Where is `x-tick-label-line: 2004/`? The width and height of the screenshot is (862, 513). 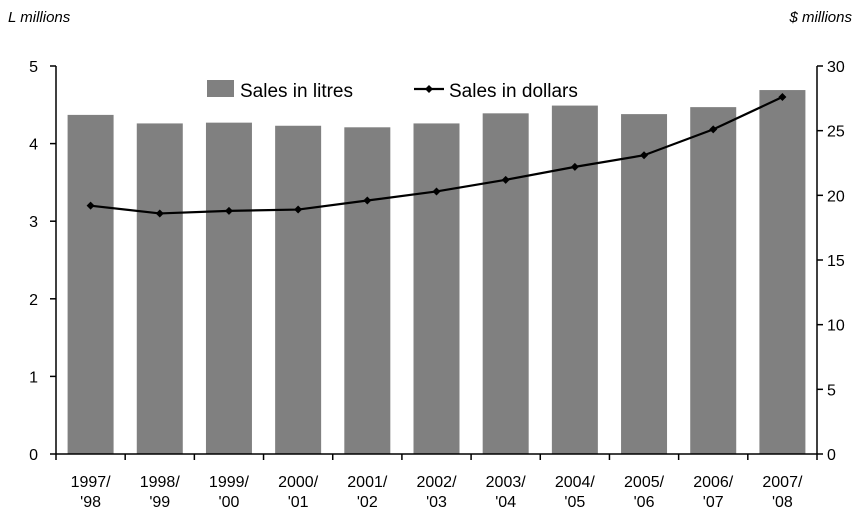
x-tick-label-line: 2004/ is located at coordinates (575, 482).